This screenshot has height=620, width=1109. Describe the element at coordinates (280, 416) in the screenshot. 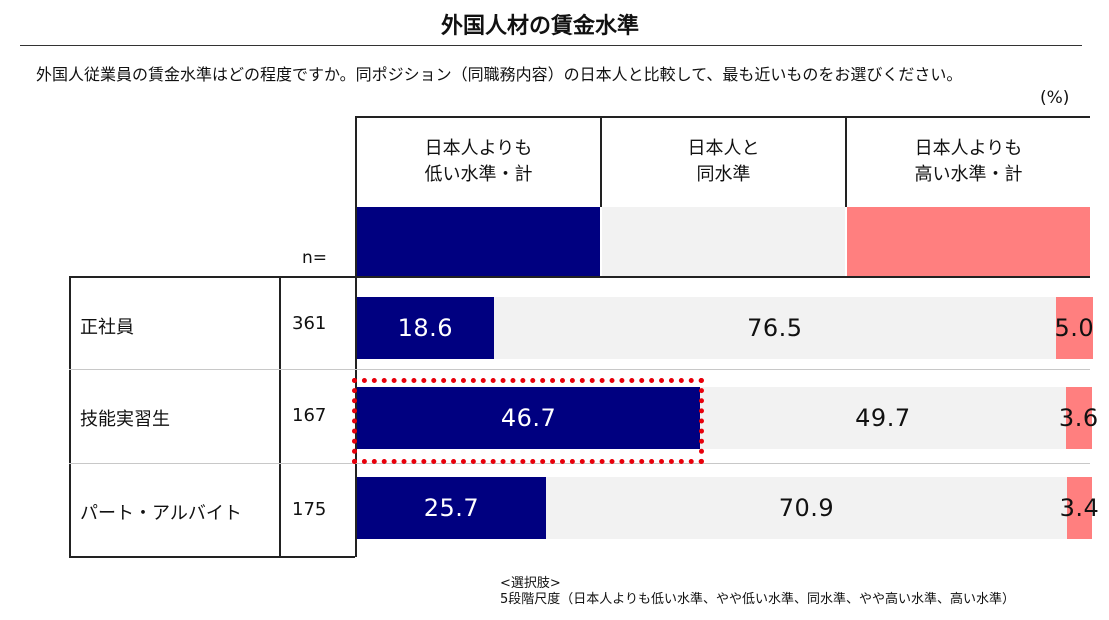

I see `table-column-divider` at that location.